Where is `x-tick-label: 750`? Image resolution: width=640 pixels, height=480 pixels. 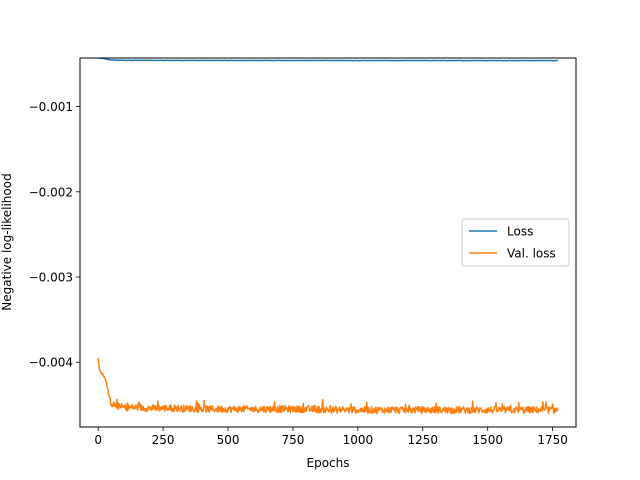
x-tick-label: 750 is located at coordinates (292, 440).